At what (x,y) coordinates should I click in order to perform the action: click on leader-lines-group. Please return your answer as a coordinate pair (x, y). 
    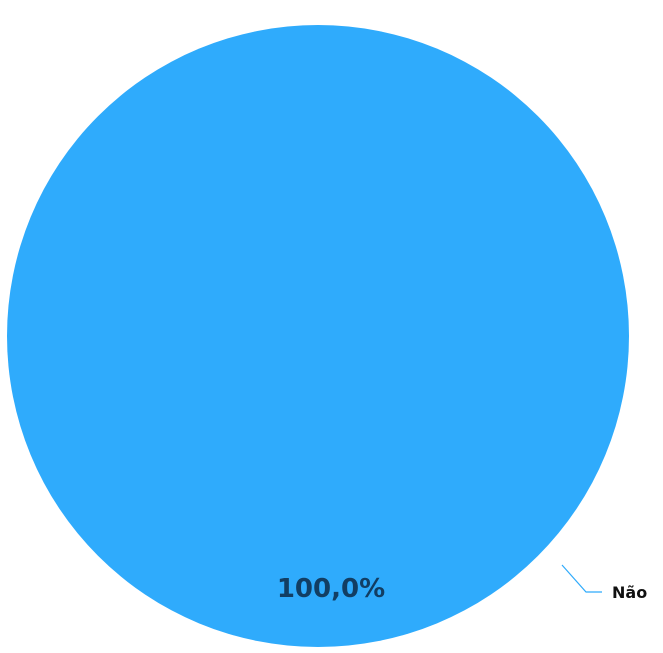
    Looking at the image, I should click on (581, 578).